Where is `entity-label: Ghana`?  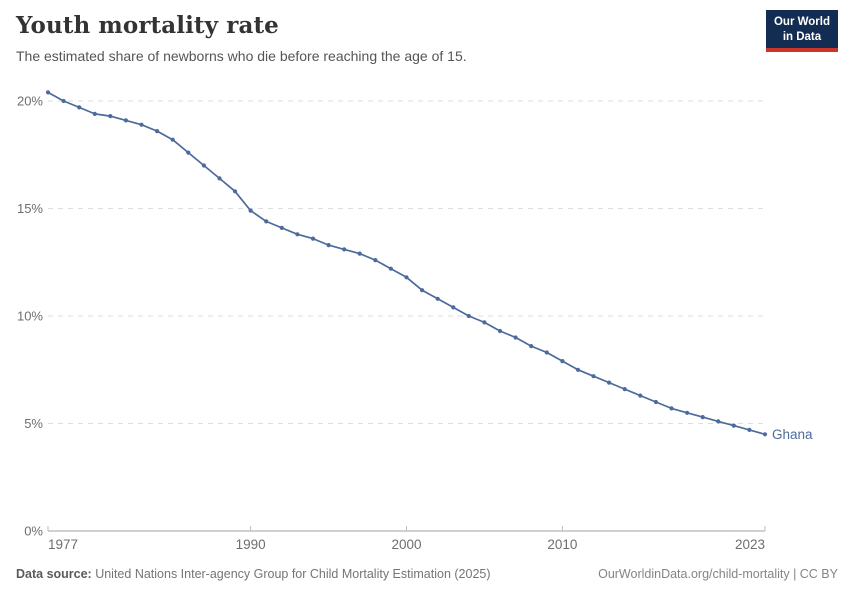
entity-label: Ghana is located at coordinates (792, 434).